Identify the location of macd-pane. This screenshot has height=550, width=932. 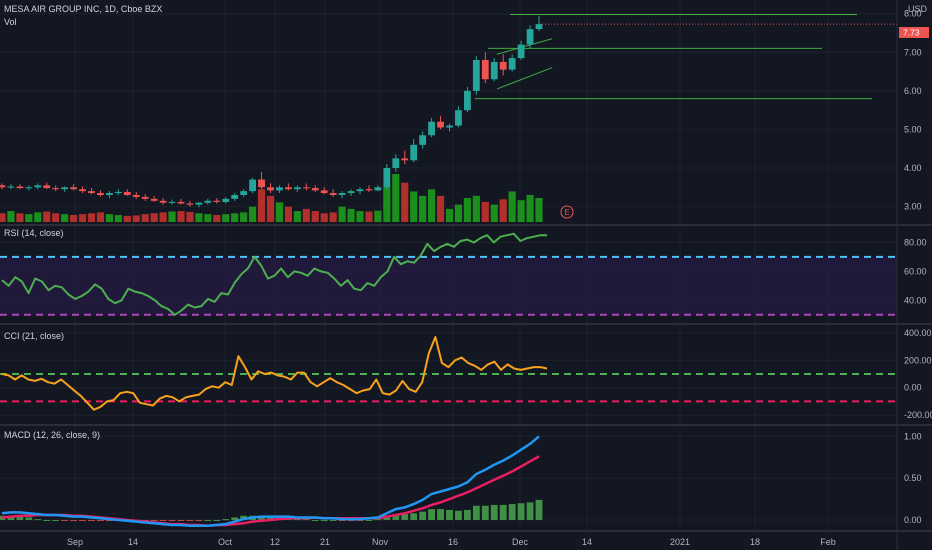
(271, 481).